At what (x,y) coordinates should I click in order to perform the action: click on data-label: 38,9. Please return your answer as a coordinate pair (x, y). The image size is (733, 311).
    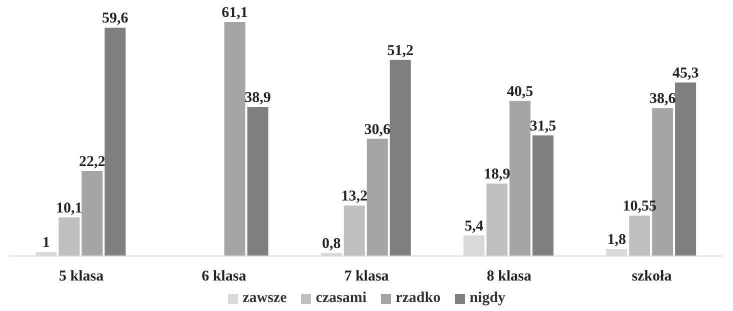
    Looking at the image, I should click on (257, 98).